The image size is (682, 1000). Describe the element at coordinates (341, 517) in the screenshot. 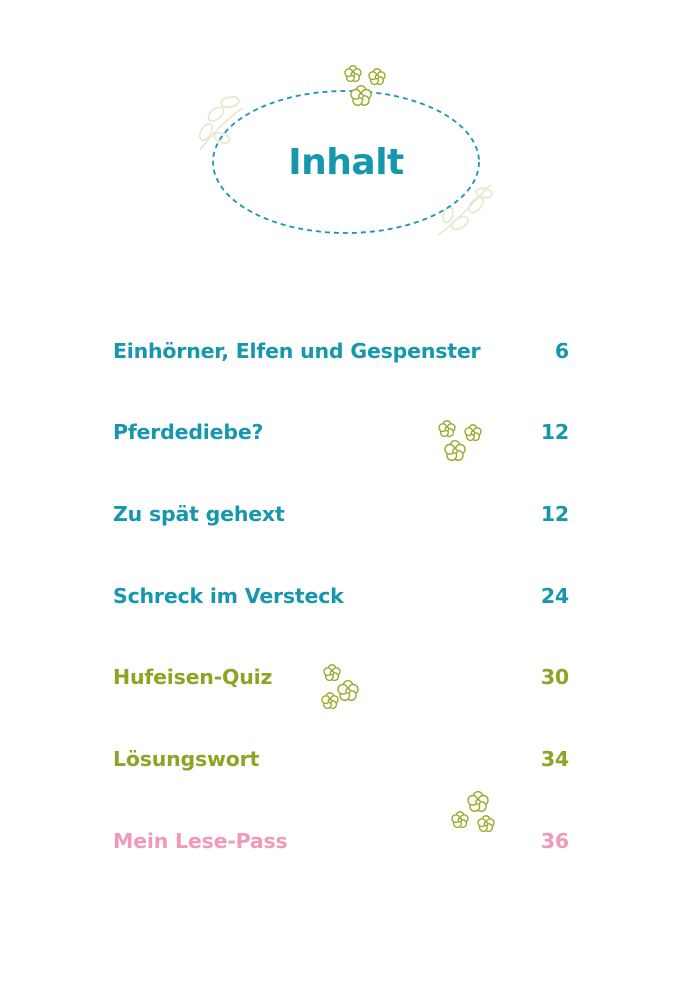

I see `toc-entry: Zu spät gehext 12` at that location.